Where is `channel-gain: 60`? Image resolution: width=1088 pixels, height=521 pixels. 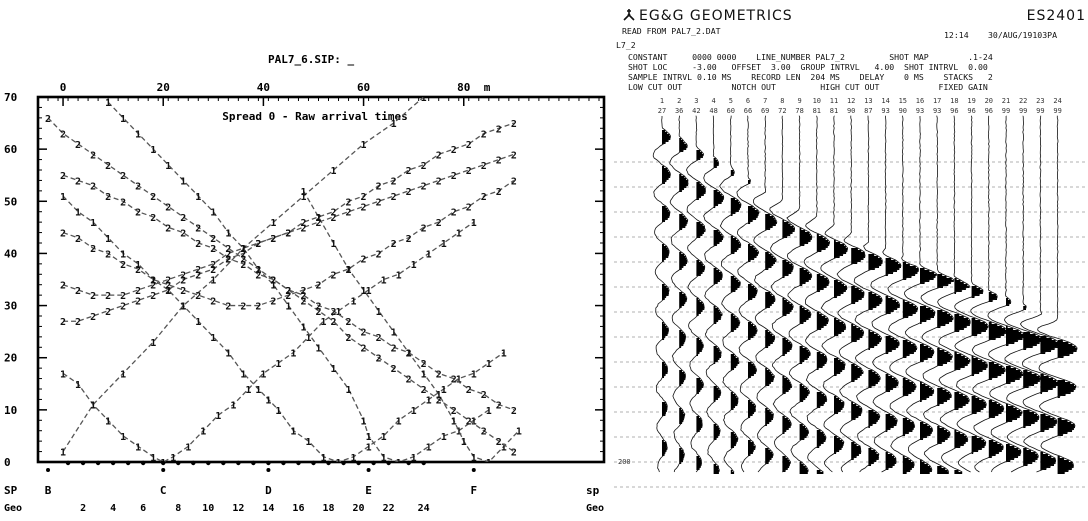 channel-gain: 60 is located at coordinates (731, 111).